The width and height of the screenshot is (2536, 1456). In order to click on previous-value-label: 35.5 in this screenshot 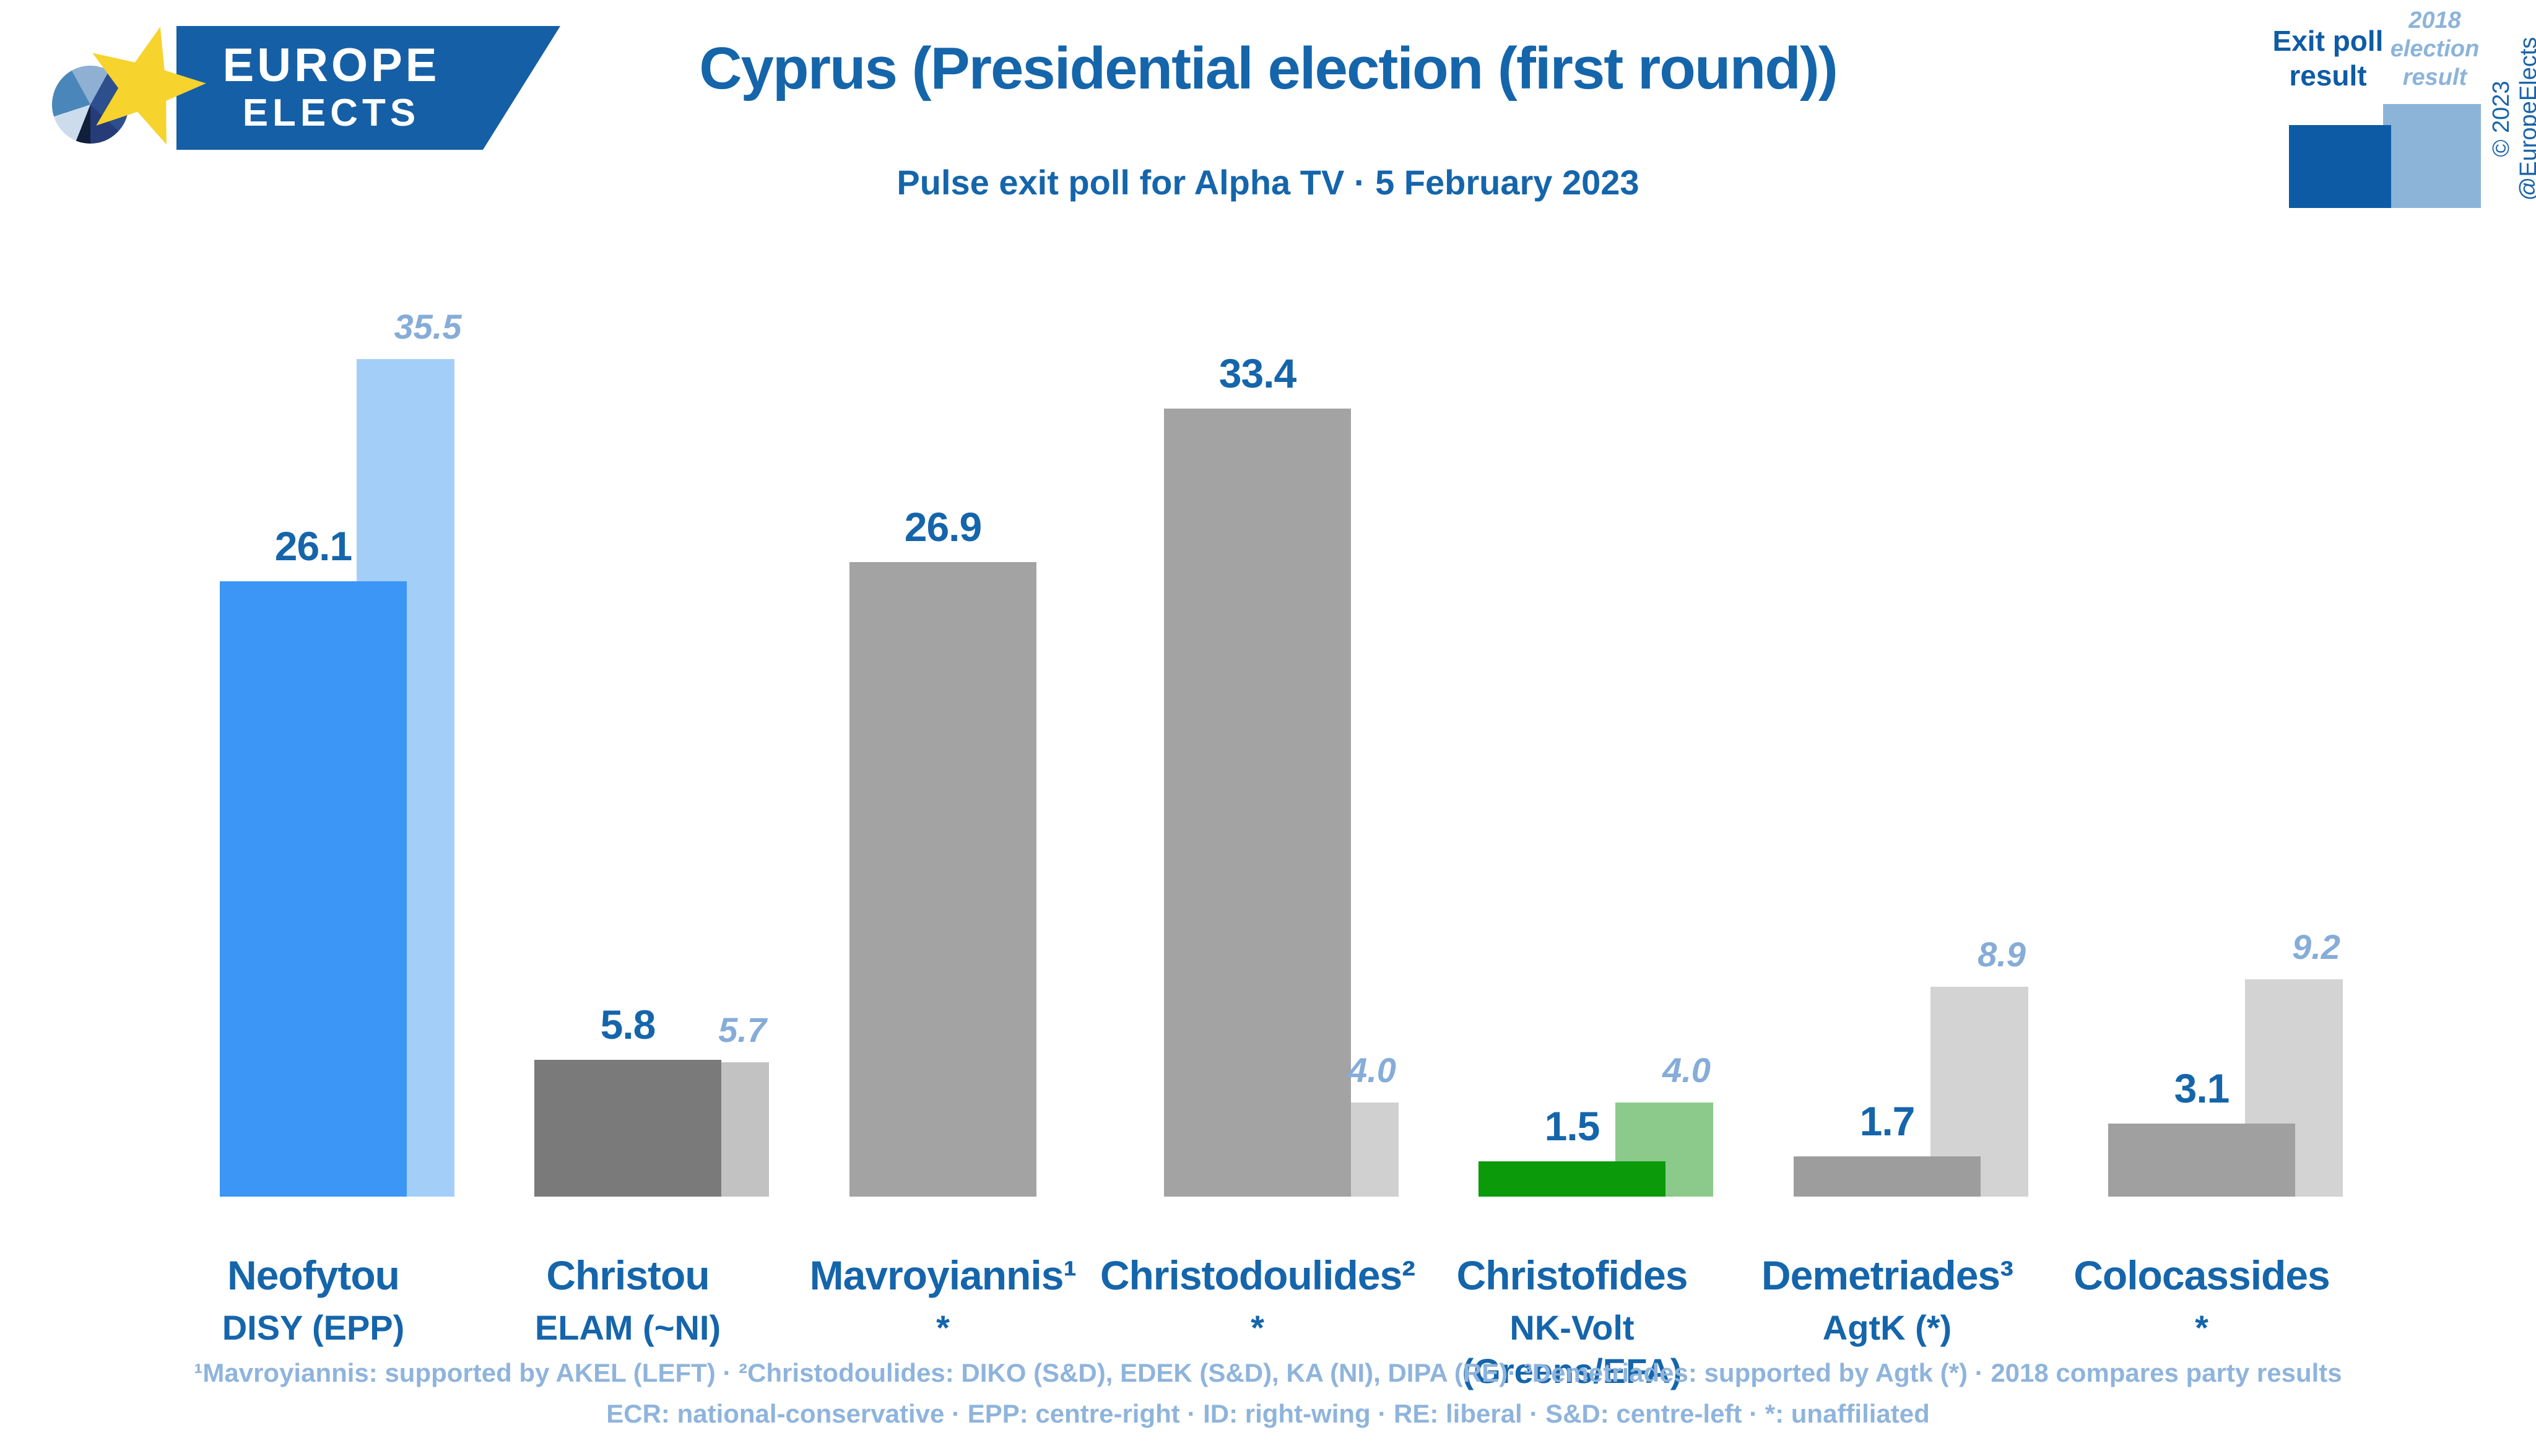, I will do `click(428, 326)`.